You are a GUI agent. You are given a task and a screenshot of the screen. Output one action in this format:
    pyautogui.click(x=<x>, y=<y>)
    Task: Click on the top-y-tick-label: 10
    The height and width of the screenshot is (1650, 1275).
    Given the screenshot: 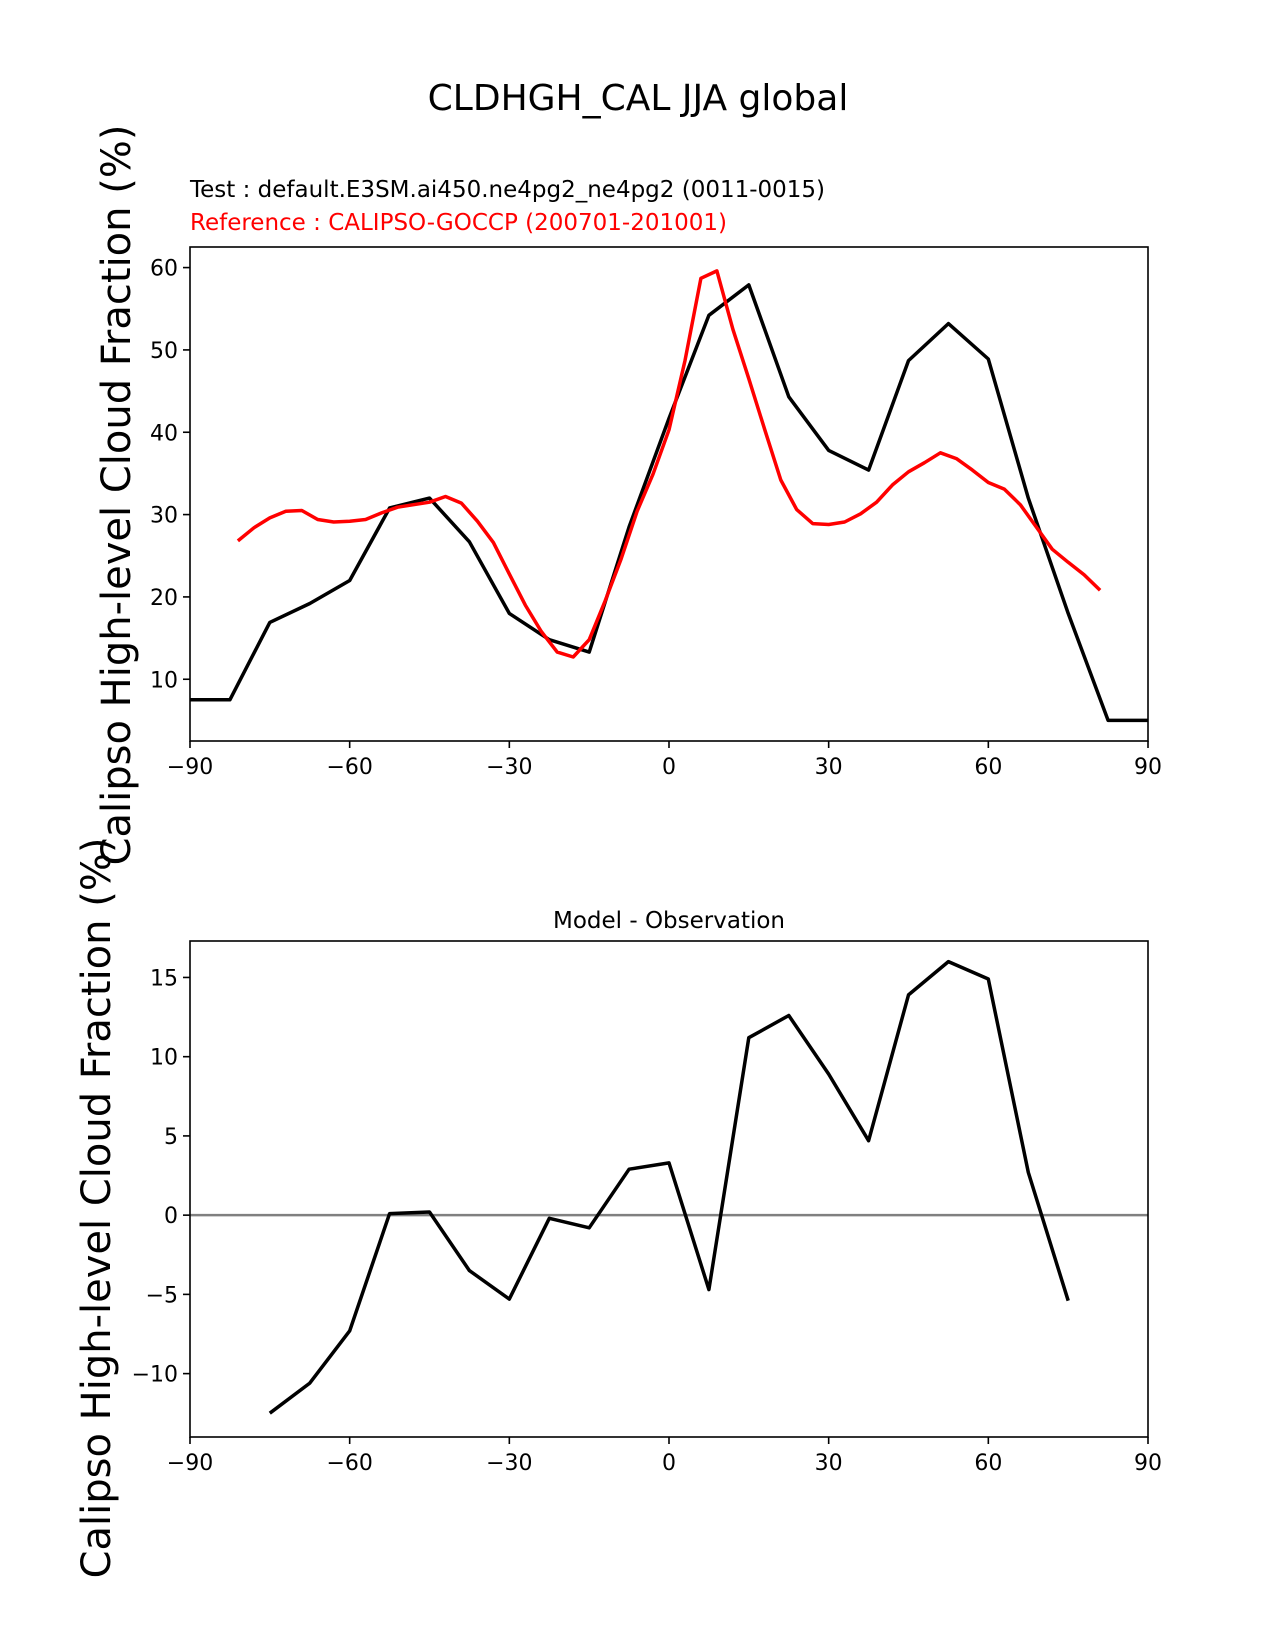 What is the action you would take?
    pyautogui.click(x=164, y=680)
    